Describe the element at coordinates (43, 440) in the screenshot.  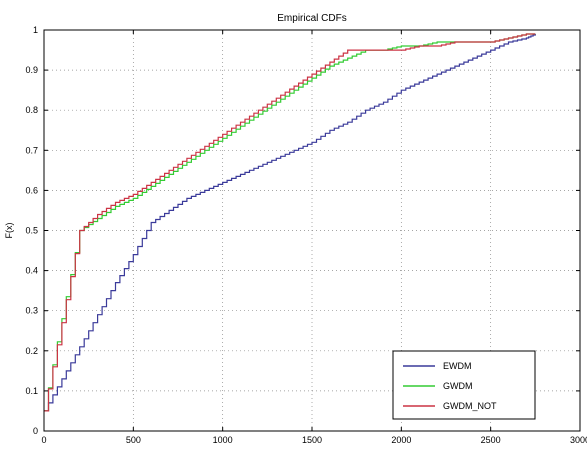
I see `x-tick-label: 0` at that location.